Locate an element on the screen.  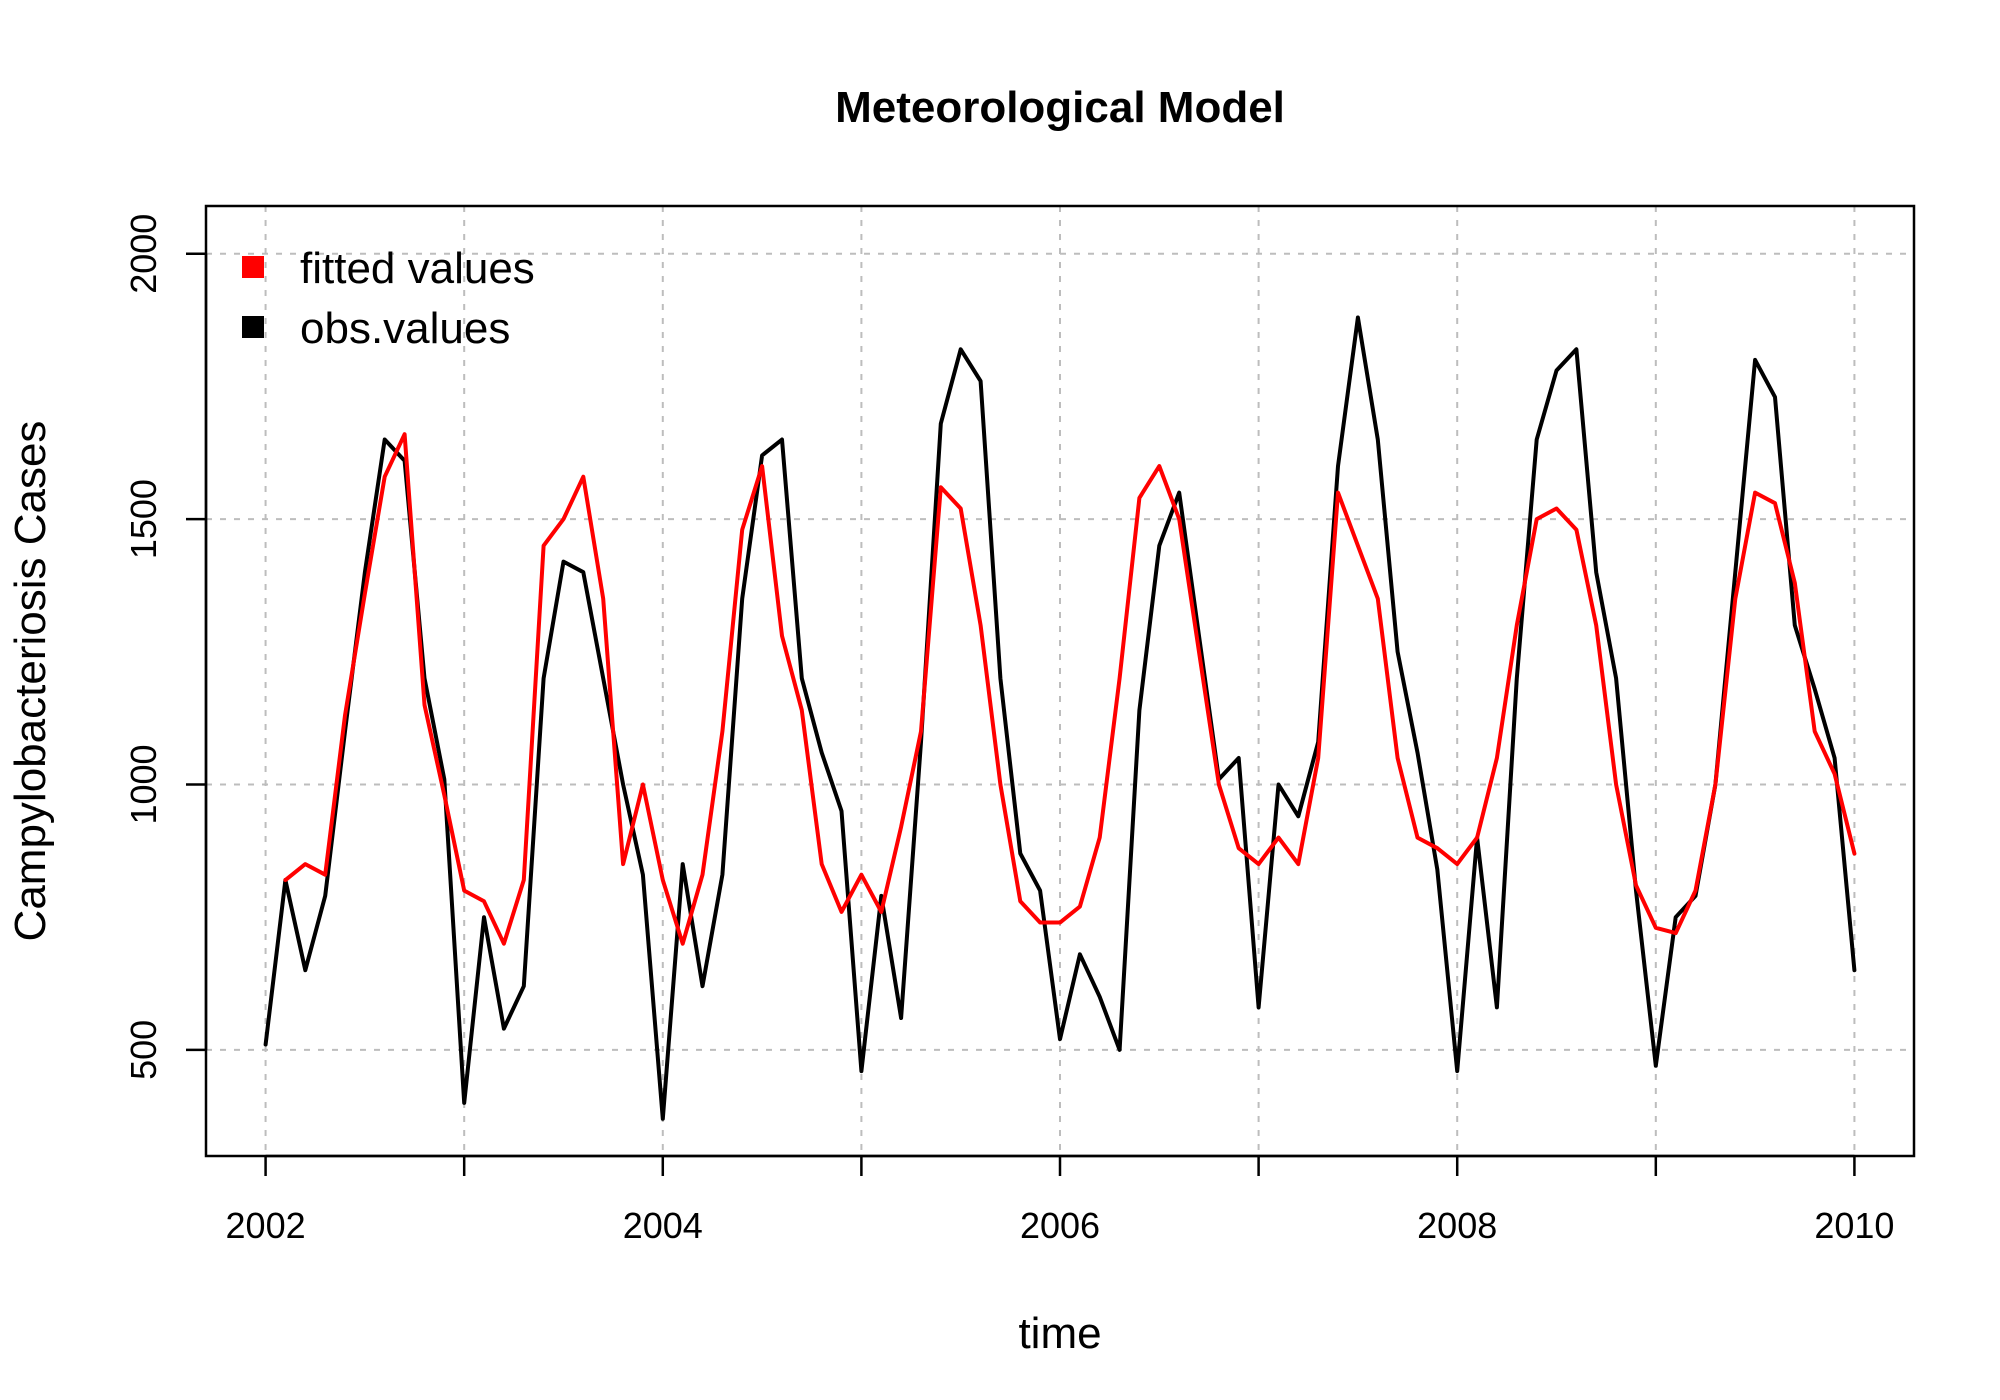
legend-label-fitted-values: fitted values is located at coordinates (417, 268).